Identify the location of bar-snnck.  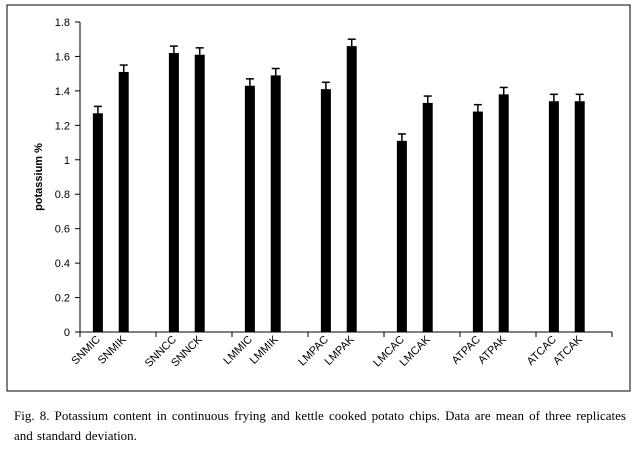
(199, 193).